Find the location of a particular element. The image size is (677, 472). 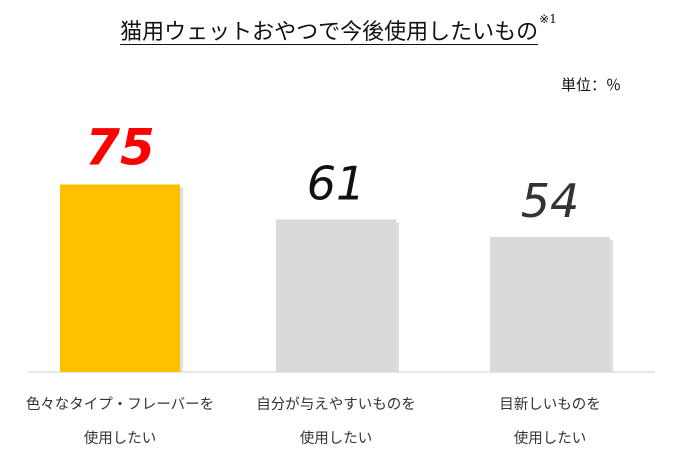

unit-label: 単位：％ is located at coordinates (590, 85).